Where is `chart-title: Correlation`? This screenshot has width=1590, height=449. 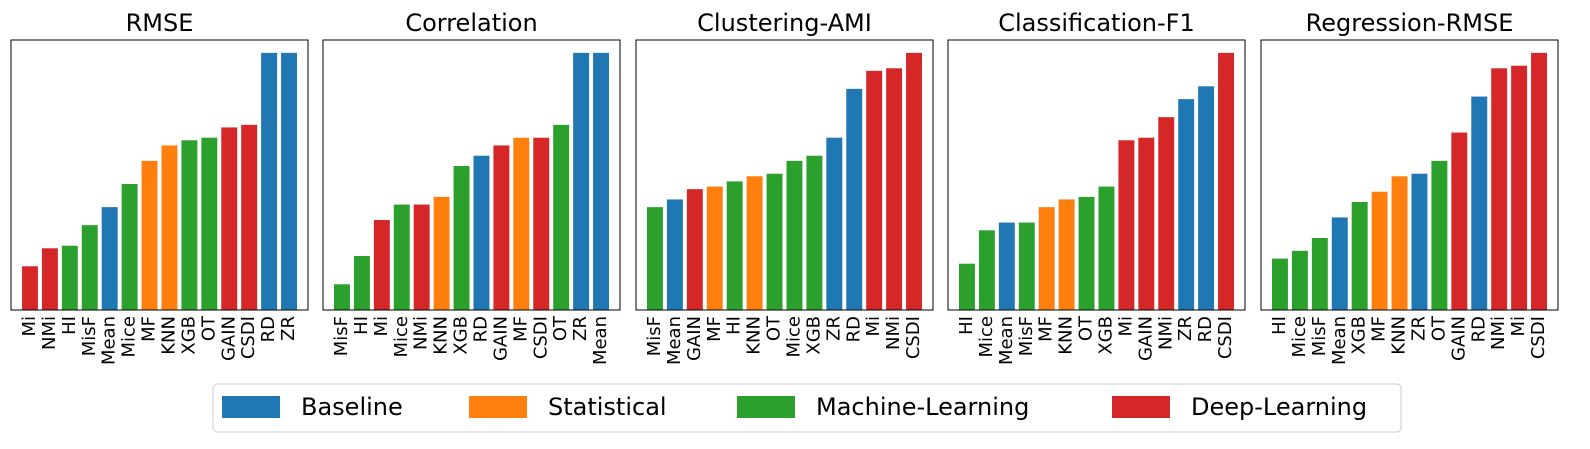 chart-title: Correlation is located at coordinates (471, 23).